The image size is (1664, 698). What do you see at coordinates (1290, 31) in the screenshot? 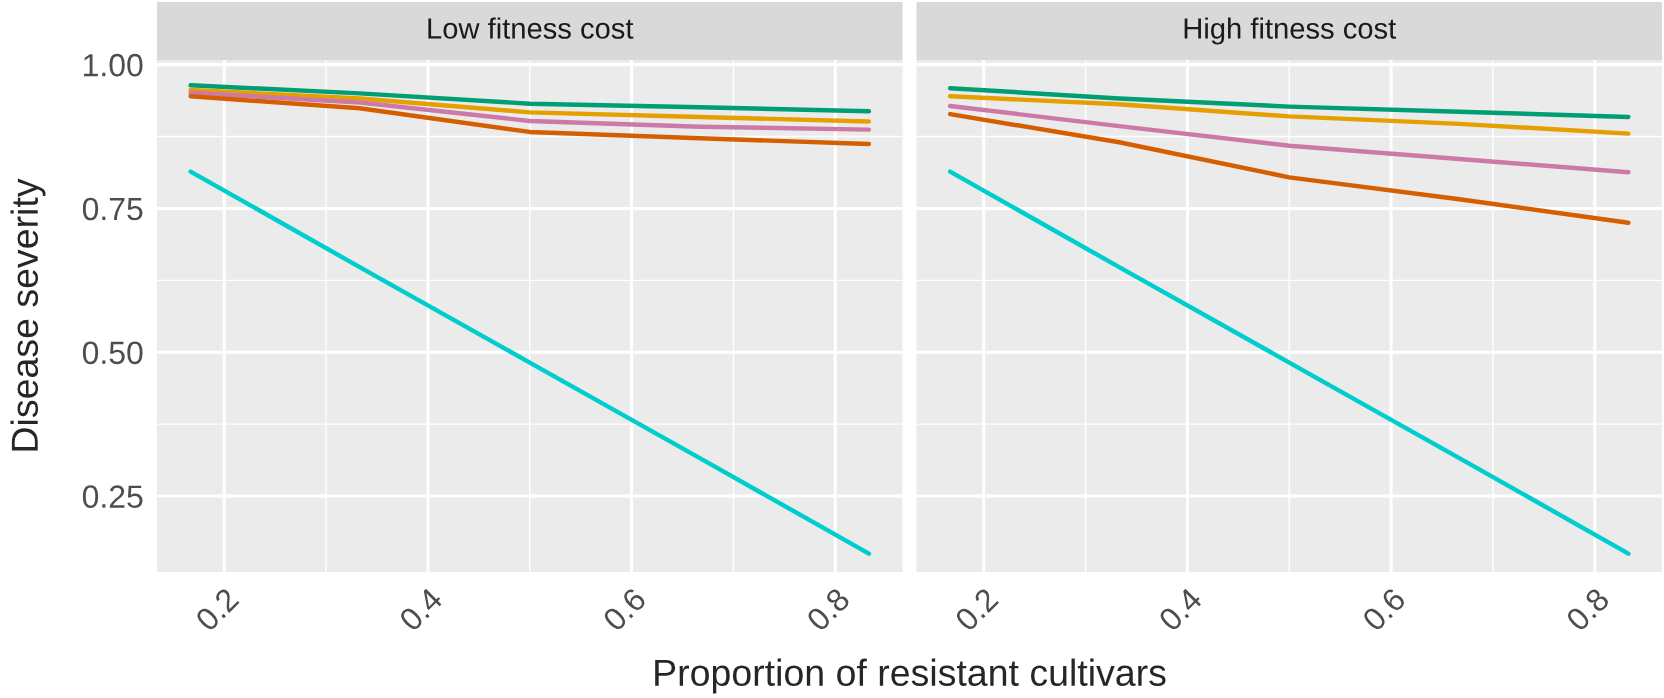
I see `chart-title: High fitness cost` at bounding box center [1290, 31].